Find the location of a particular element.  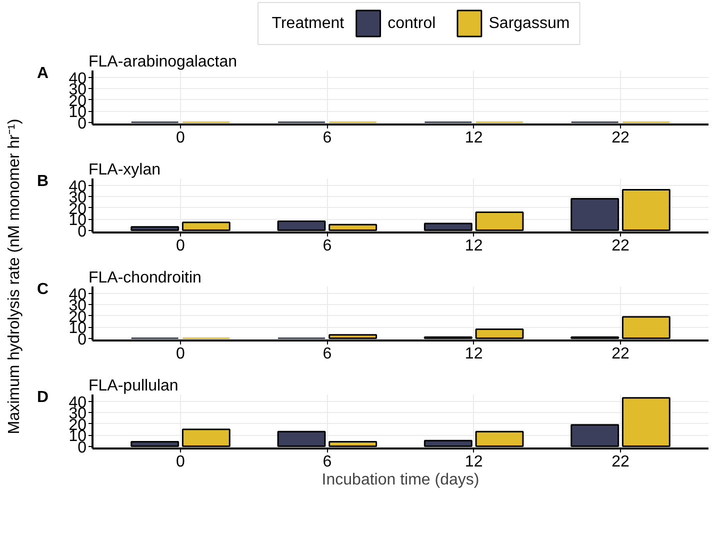

chart-title: FLA-pullulan is located at coordinates (133, 386).